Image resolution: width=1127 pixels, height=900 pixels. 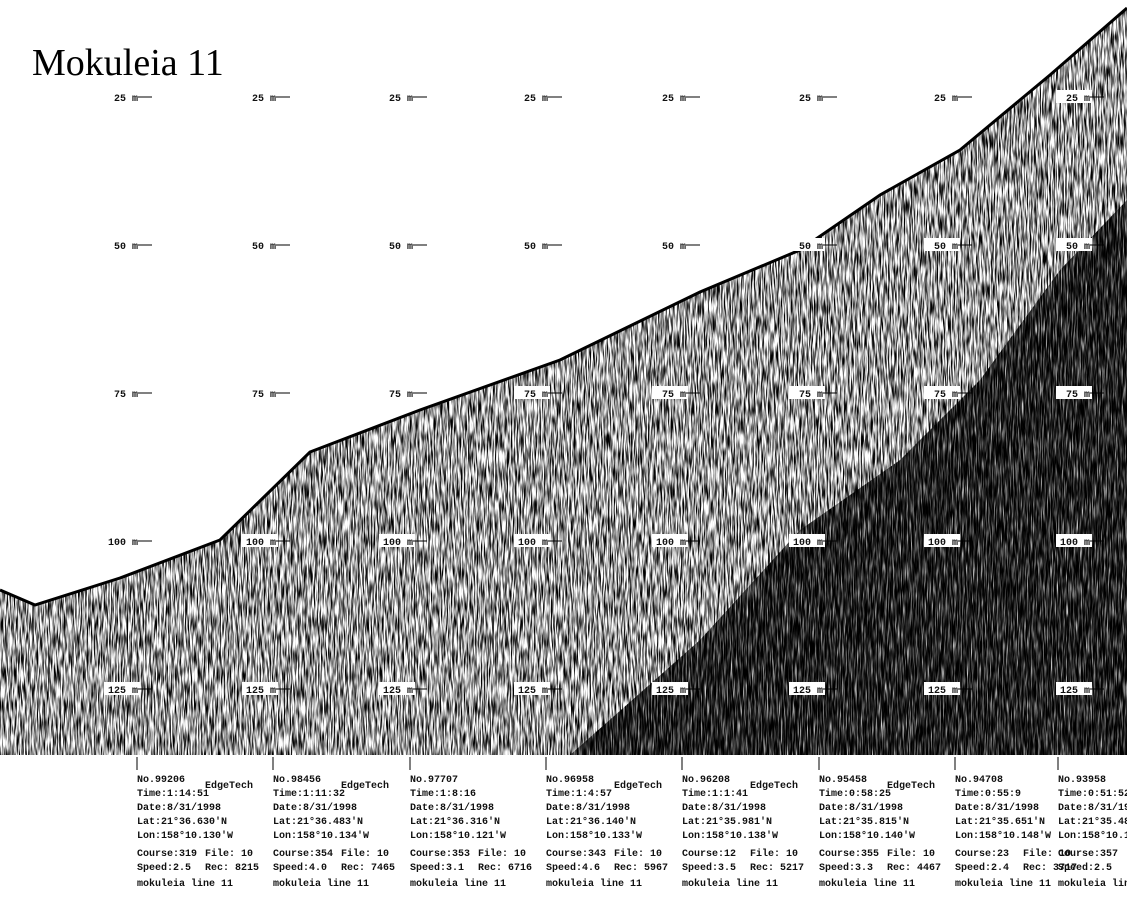 I want to click on record-no: No.95458, so click(x=843, y=780).